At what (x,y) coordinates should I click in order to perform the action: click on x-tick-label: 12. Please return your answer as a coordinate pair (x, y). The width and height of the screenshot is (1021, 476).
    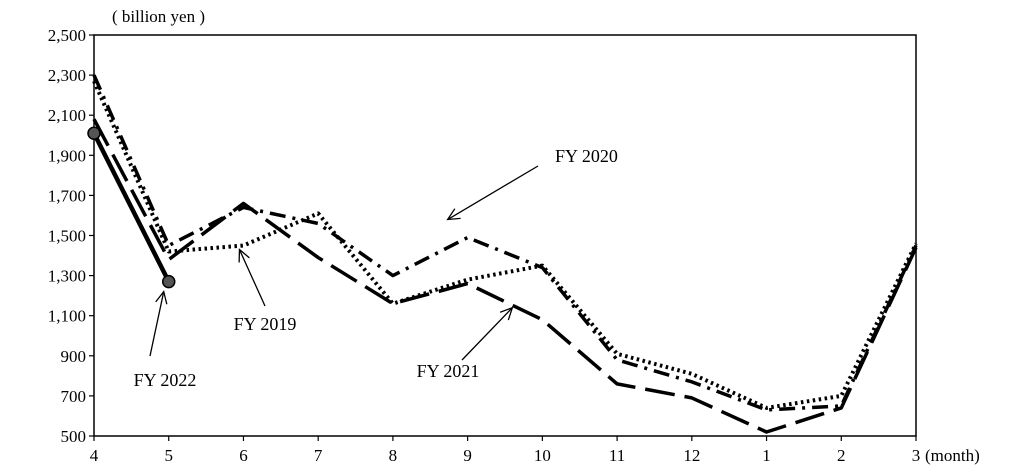
    Looking at the image, I should click on (691, 455).